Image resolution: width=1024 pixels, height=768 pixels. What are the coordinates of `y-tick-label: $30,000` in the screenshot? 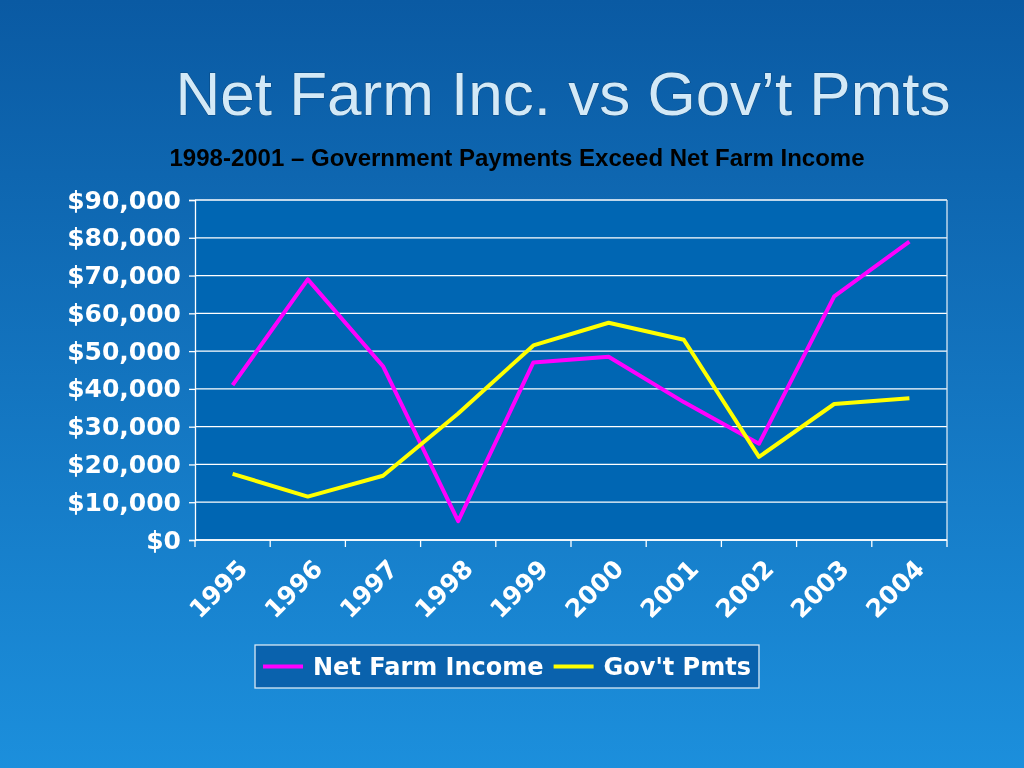 It's located at (124, 427).